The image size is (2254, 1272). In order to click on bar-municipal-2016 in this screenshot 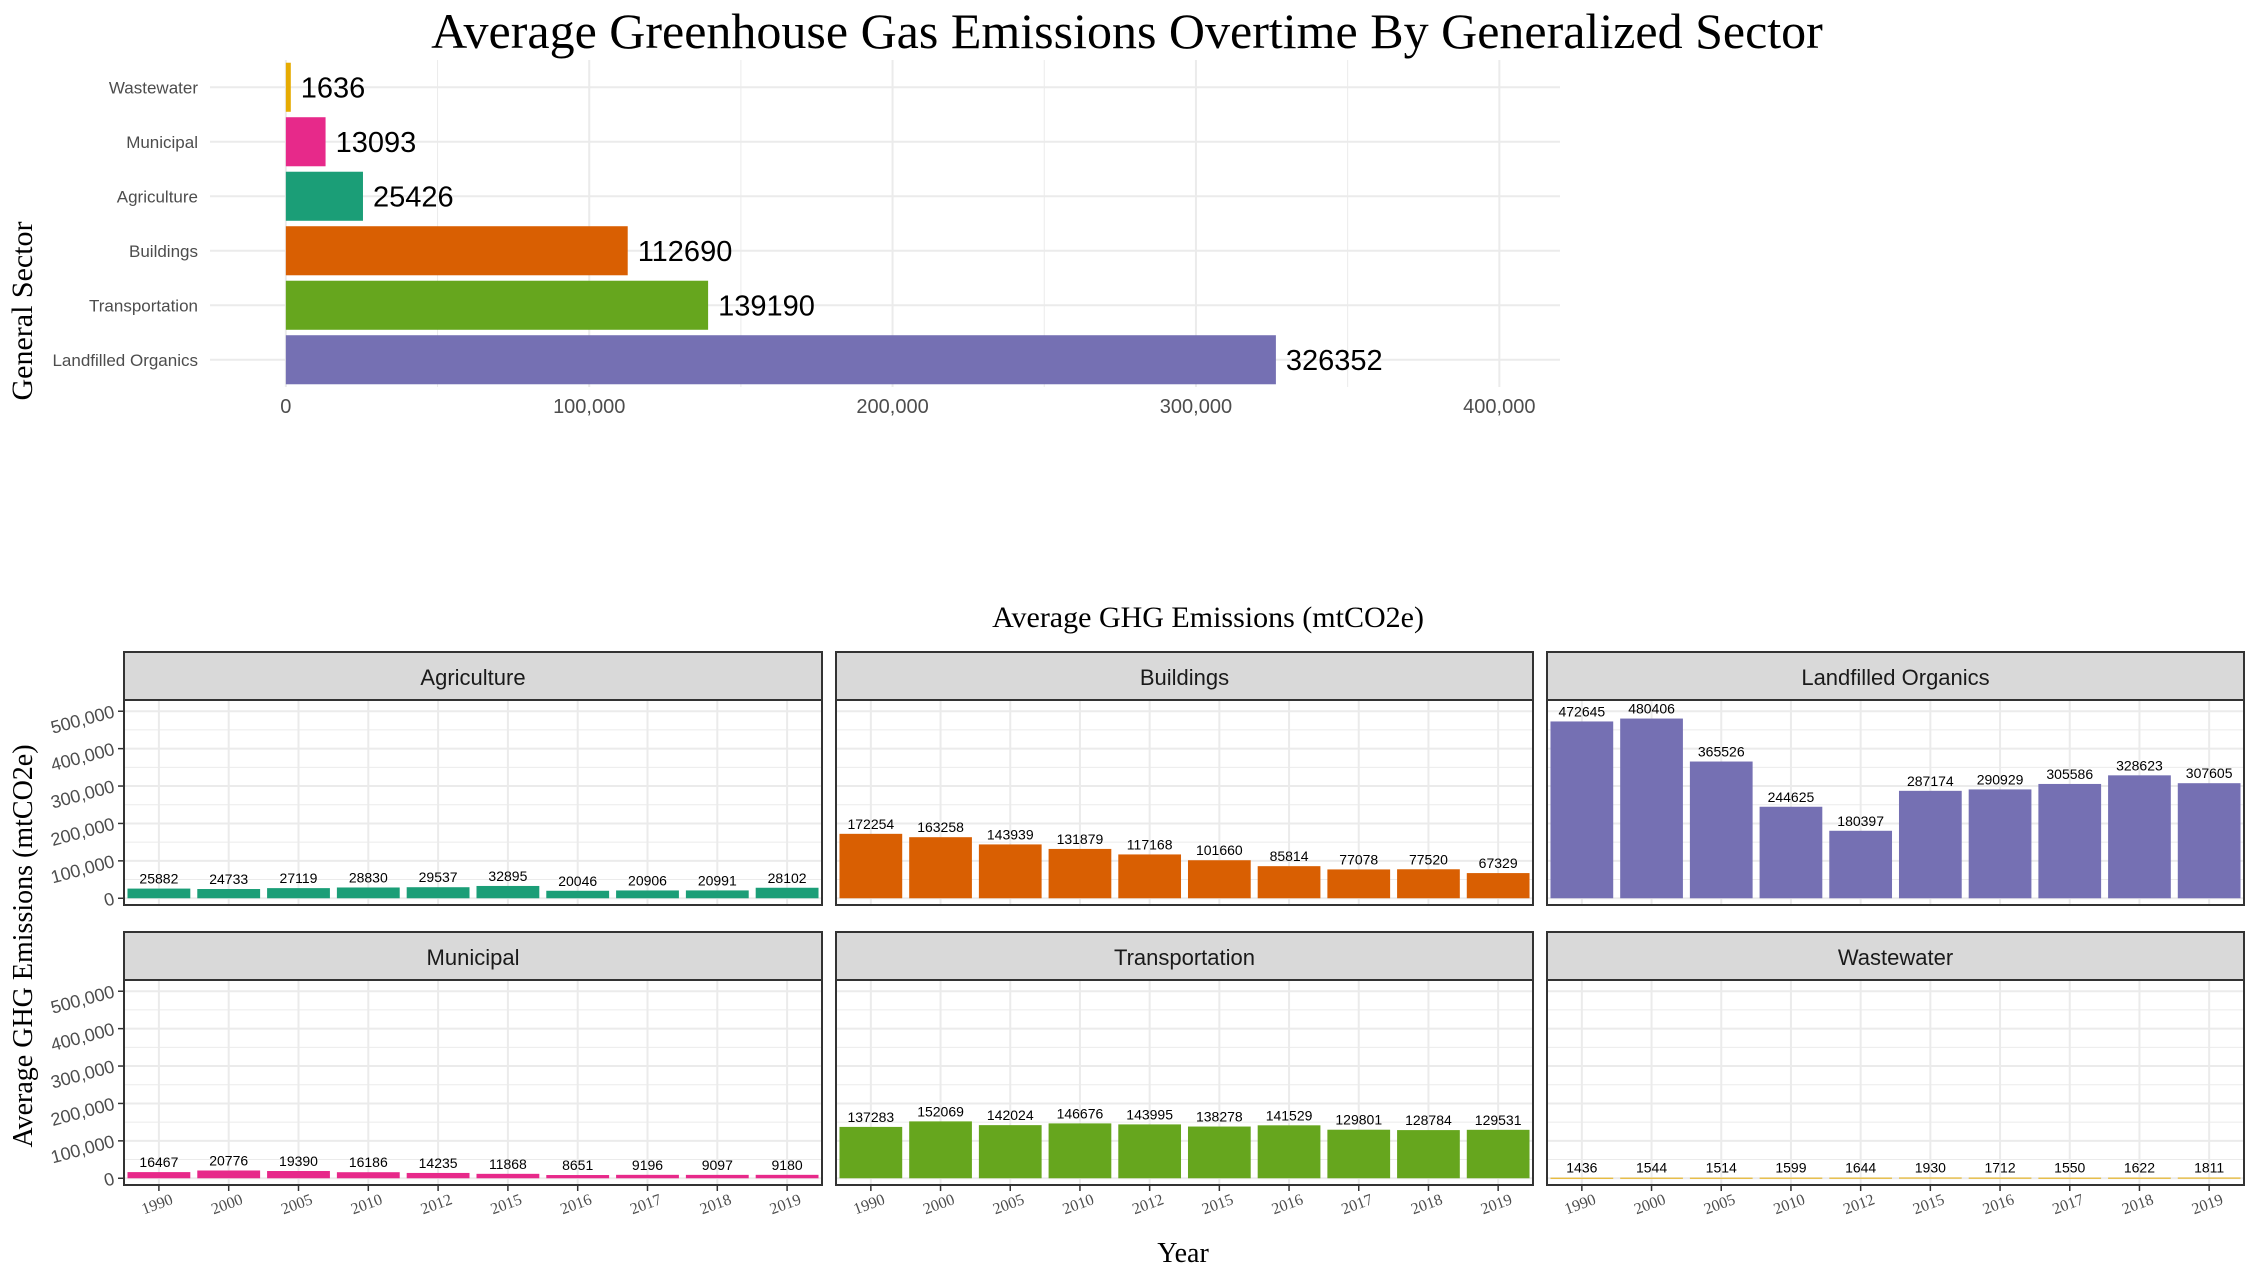, I will do `click(578, 1177)`.